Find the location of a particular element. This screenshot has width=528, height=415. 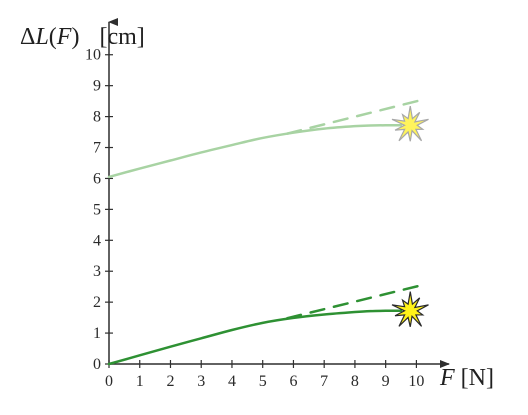

x-axis-title: F [N] is located at coordinates (466, 378).